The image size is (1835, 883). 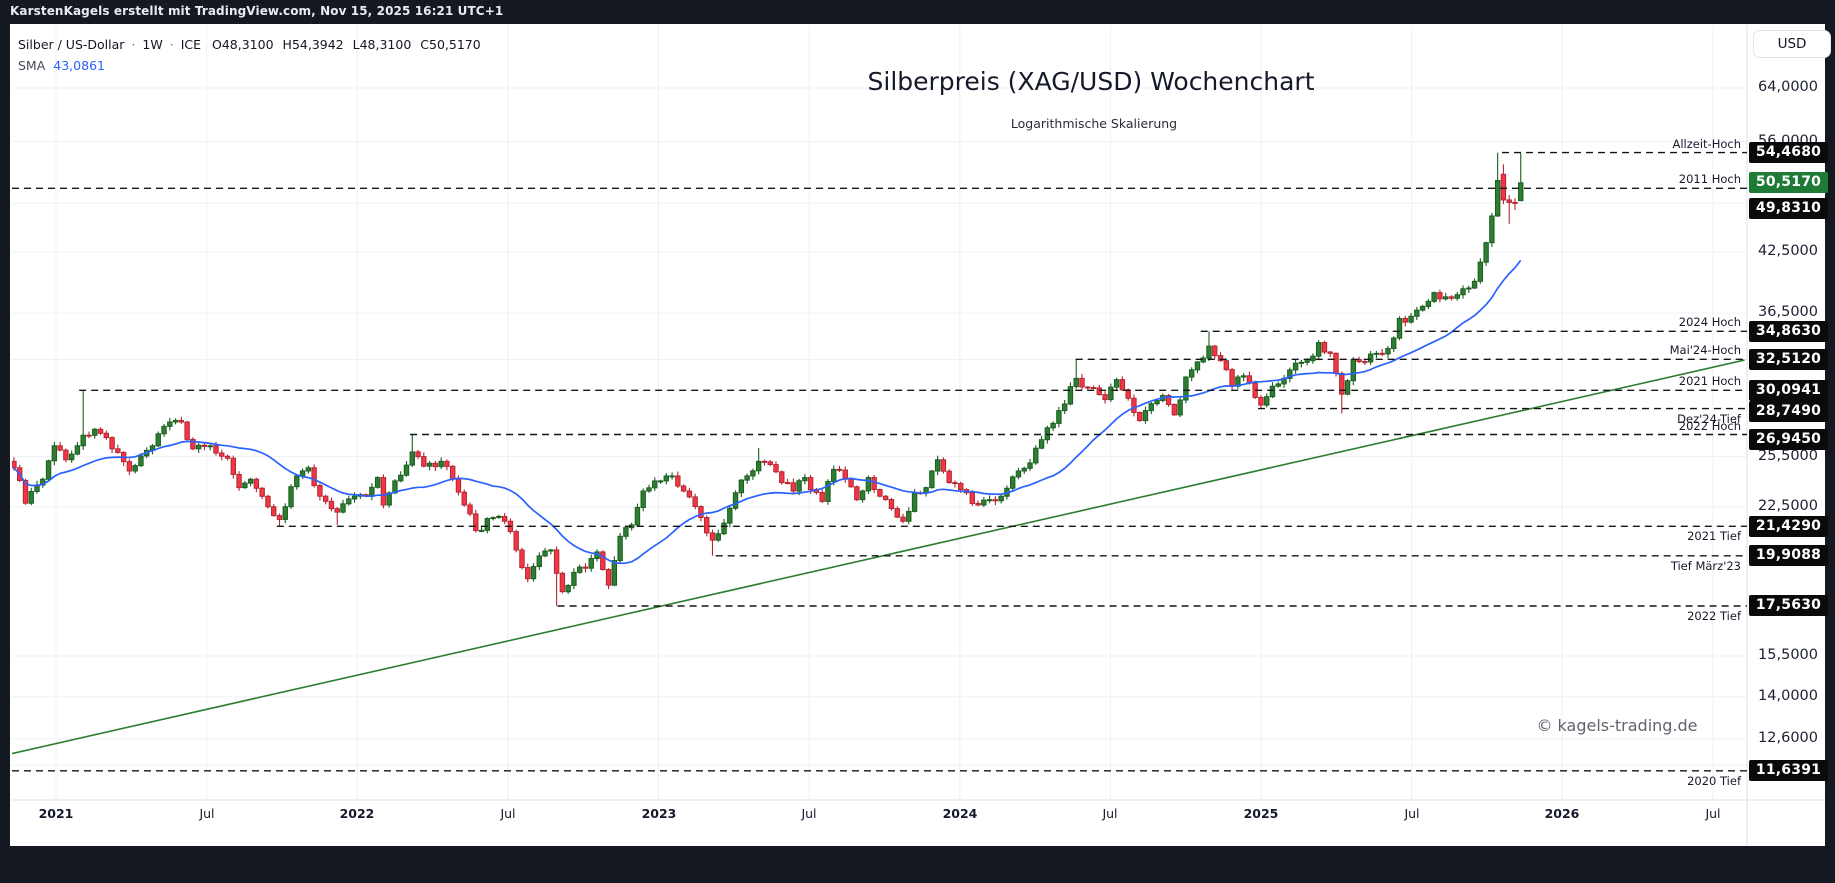 I want to click on watermark: © kagels-trading.de, so click(x=1617, y=725).